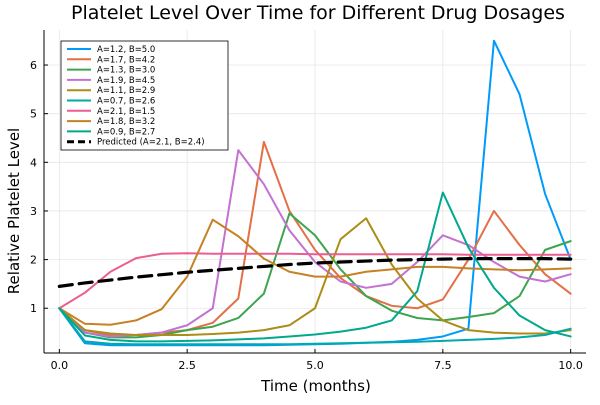 The image size is (600, 405). What do you see at coordinates (33, 162) in the screenshot?
I see `y-tick-label: 4` at bounding box center [33, 162].